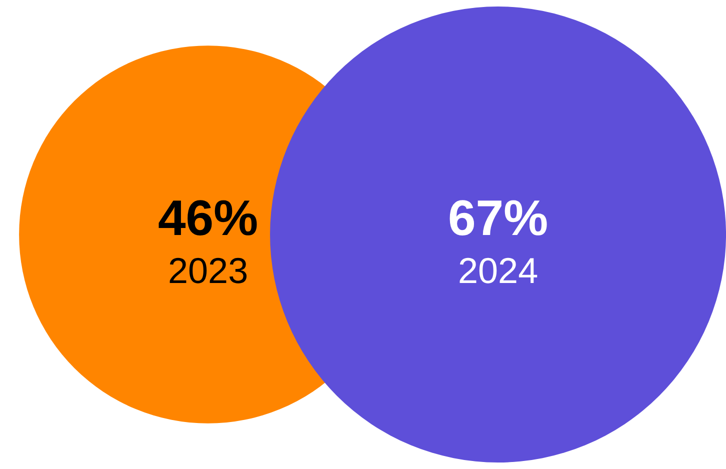 The image size is (726, 469). Describe the element at coordinates (208, 218) in the screenshot. I see `data-label: 46%` at that location.